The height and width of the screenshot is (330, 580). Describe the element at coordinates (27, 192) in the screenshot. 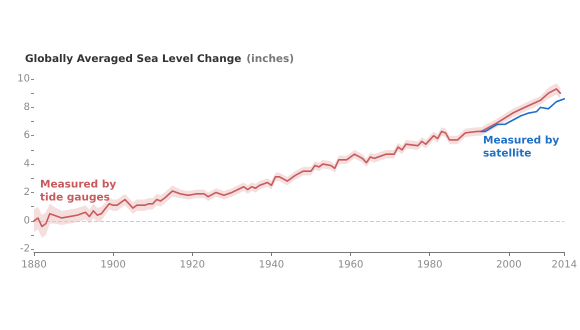

I see `y-tick-label: 2` at that location.